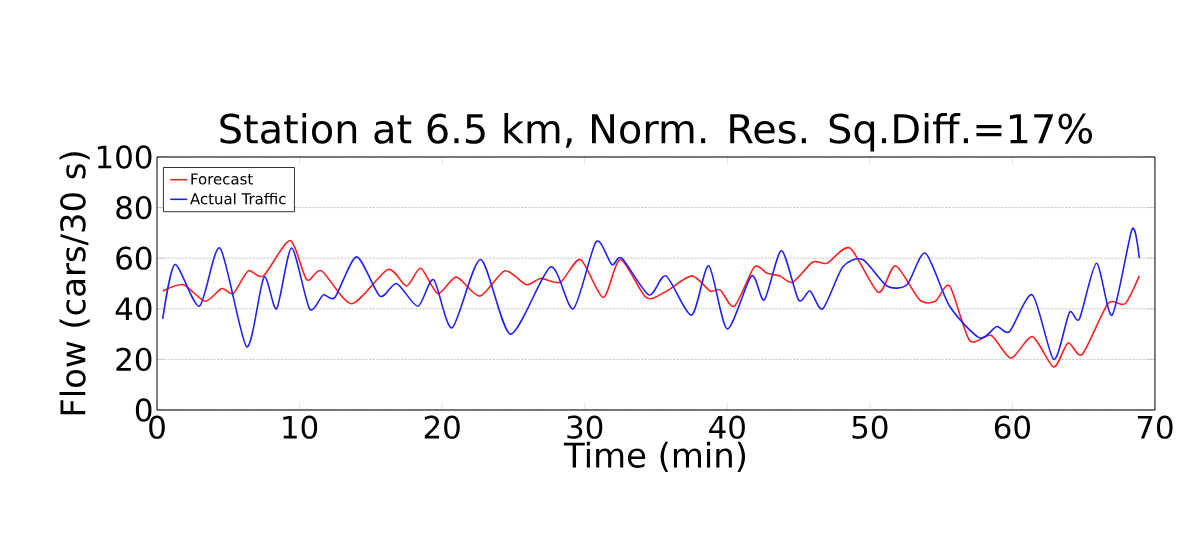  What do you see at coordinates (124, 157) in the screenshot?
I see `y-tick-label: 100` at bounding box center [124, 157].